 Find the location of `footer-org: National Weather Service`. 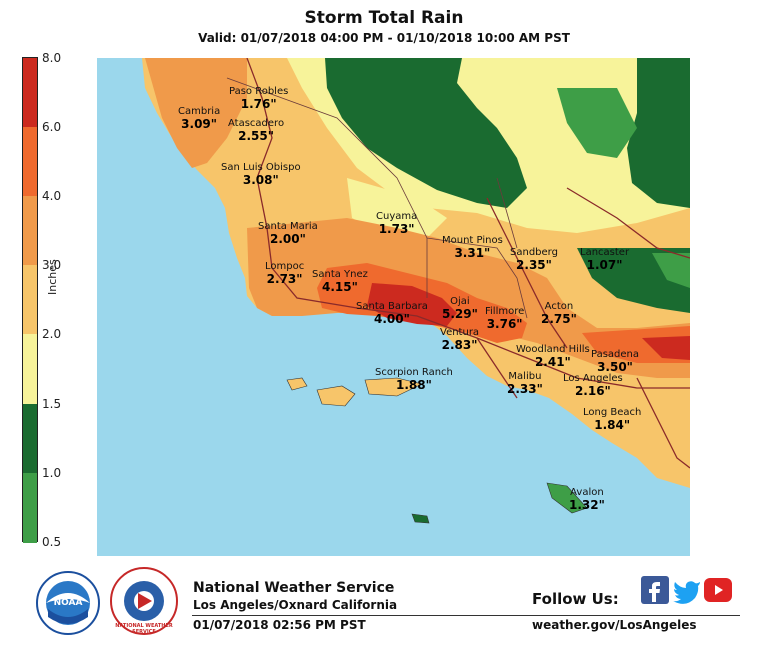

footer-org: National Weather Service is located at coordinates (294, 588).